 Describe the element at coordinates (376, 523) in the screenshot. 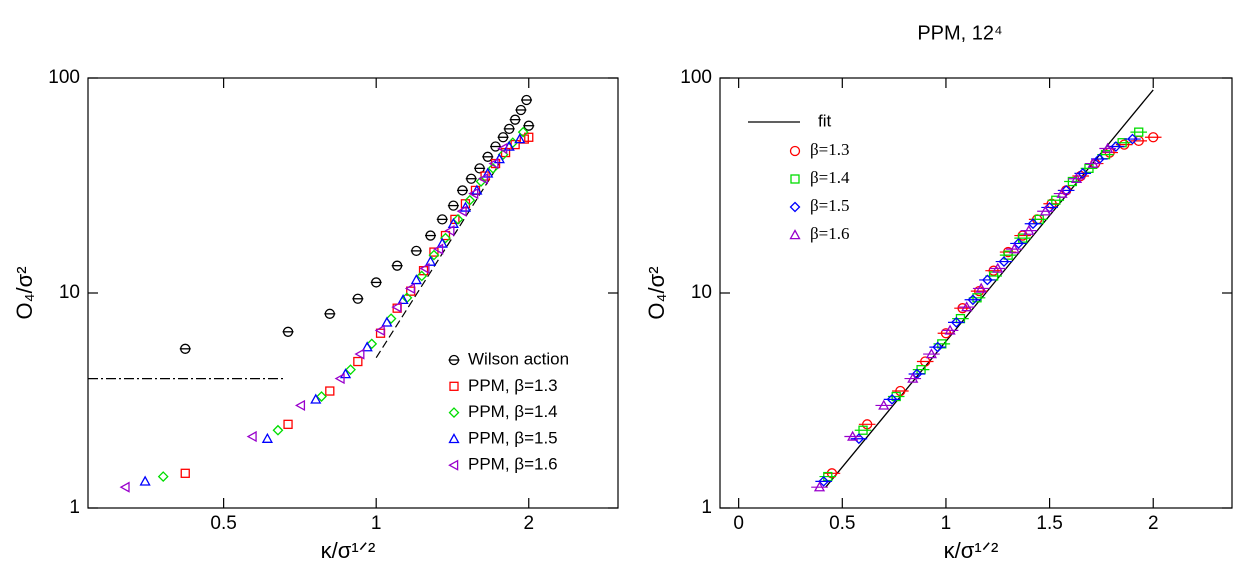

I see `x-tick-label: 1` at that location.